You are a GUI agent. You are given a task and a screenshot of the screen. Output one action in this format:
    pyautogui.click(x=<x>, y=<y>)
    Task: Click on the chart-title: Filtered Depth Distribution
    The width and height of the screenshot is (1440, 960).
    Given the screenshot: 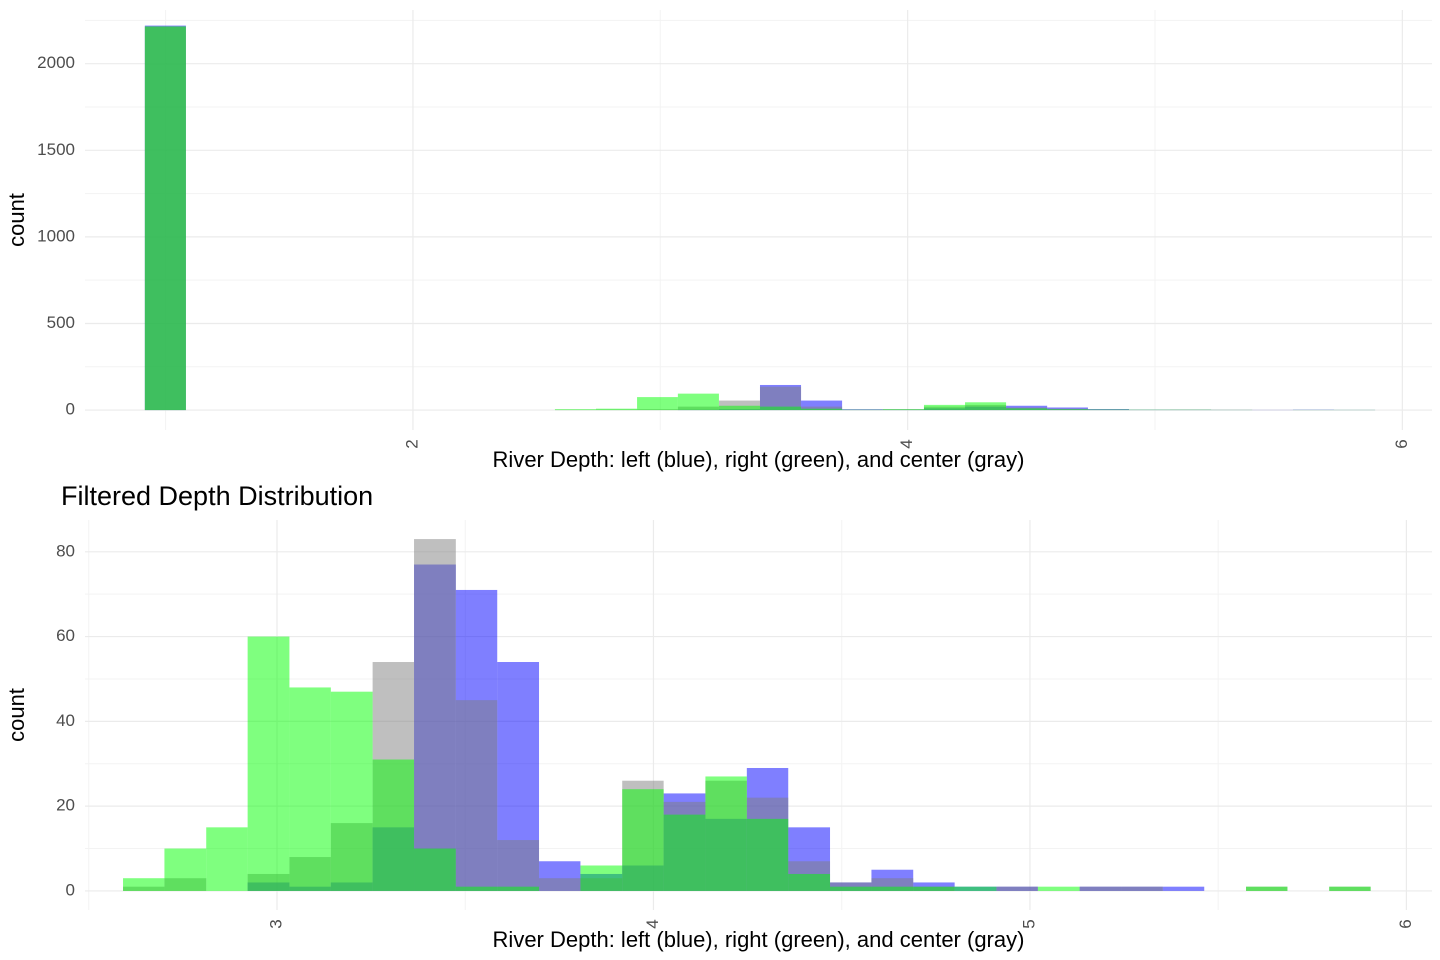 What is the action you would take?
    pyautogui.click(x=217, y=496)
    